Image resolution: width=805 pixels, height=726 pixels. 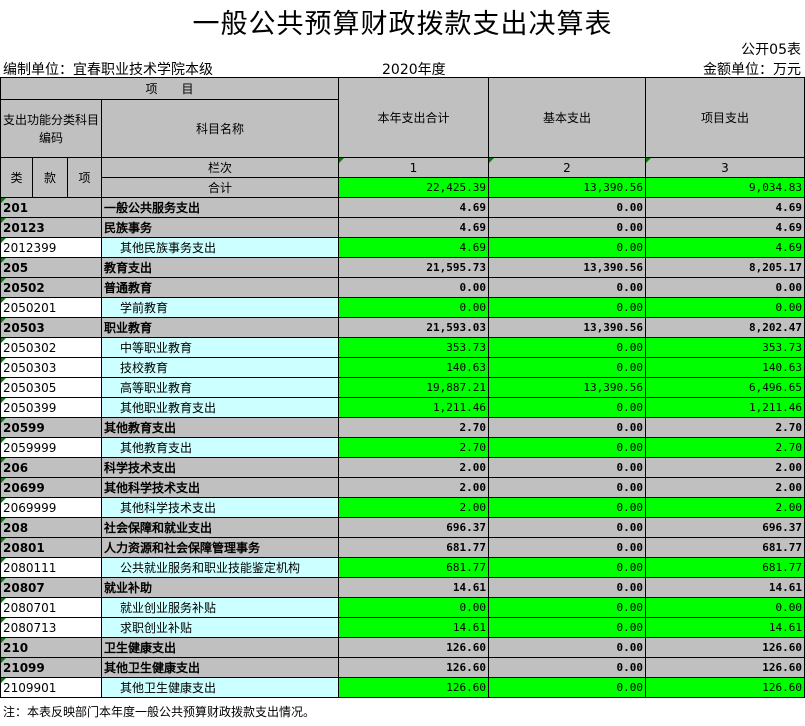 What do you see at coordinates (51, 207) in the screenshot?
I see `row-code: 201` at bounding box center [51, 207].